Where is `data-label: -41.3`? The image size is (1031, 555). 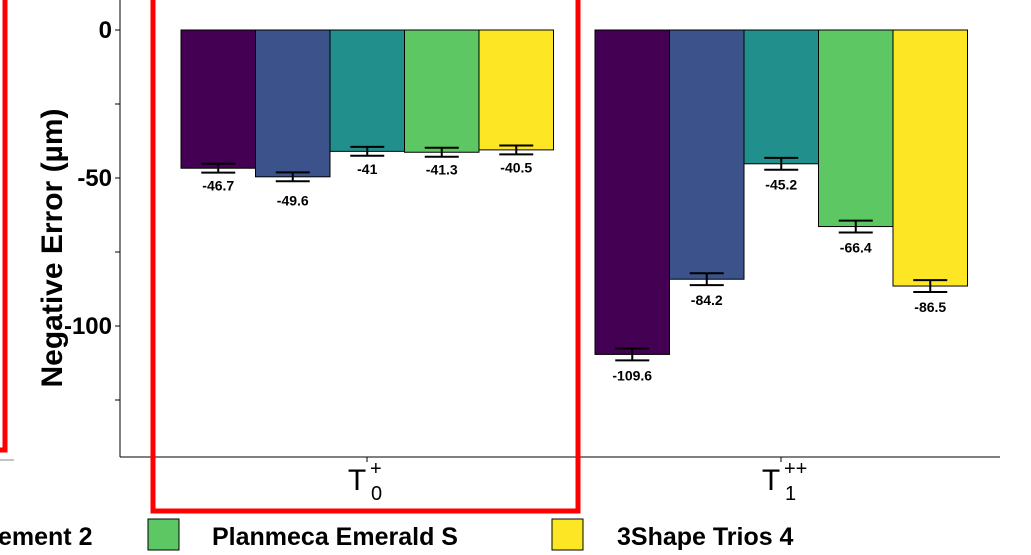 data-label: -41.3 is located at coordinates (442, 170).